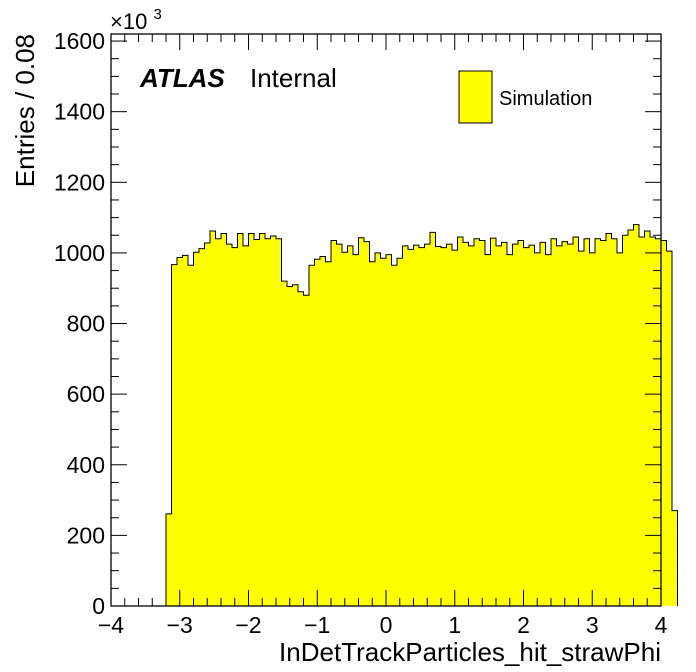  I want to click on x-tick-label: 0, so click(386, 625).